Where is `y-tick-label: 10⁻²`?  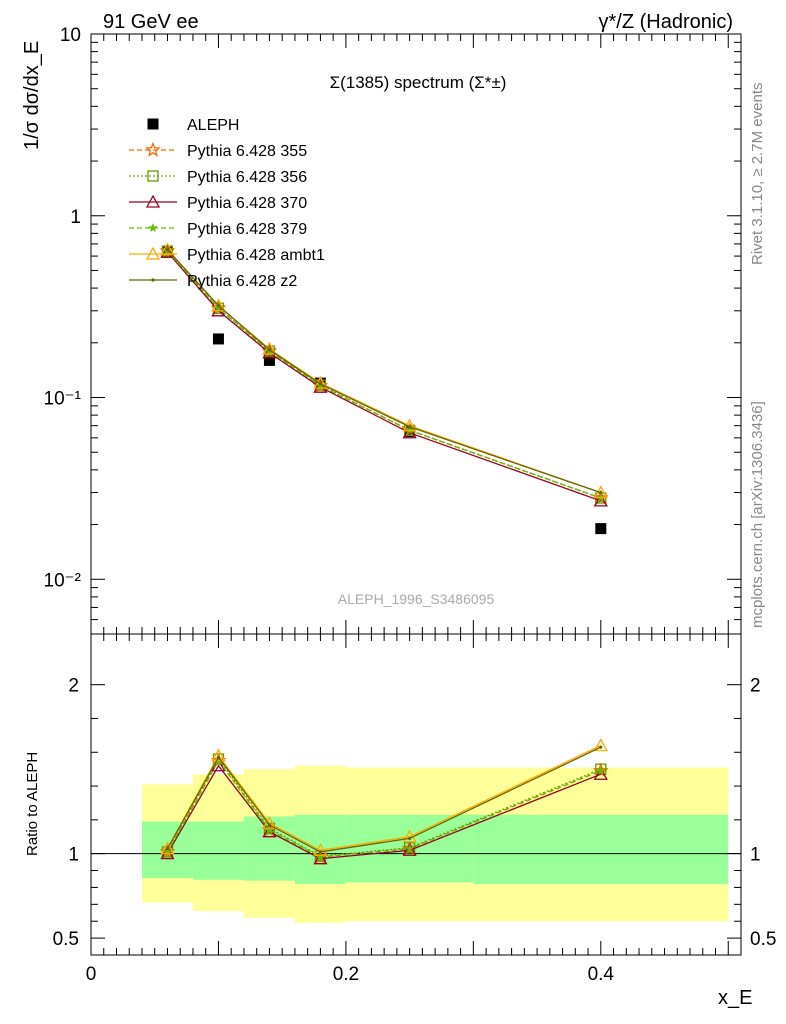 y-tick-label: 10⁻² is located at coordinates (63, 580).